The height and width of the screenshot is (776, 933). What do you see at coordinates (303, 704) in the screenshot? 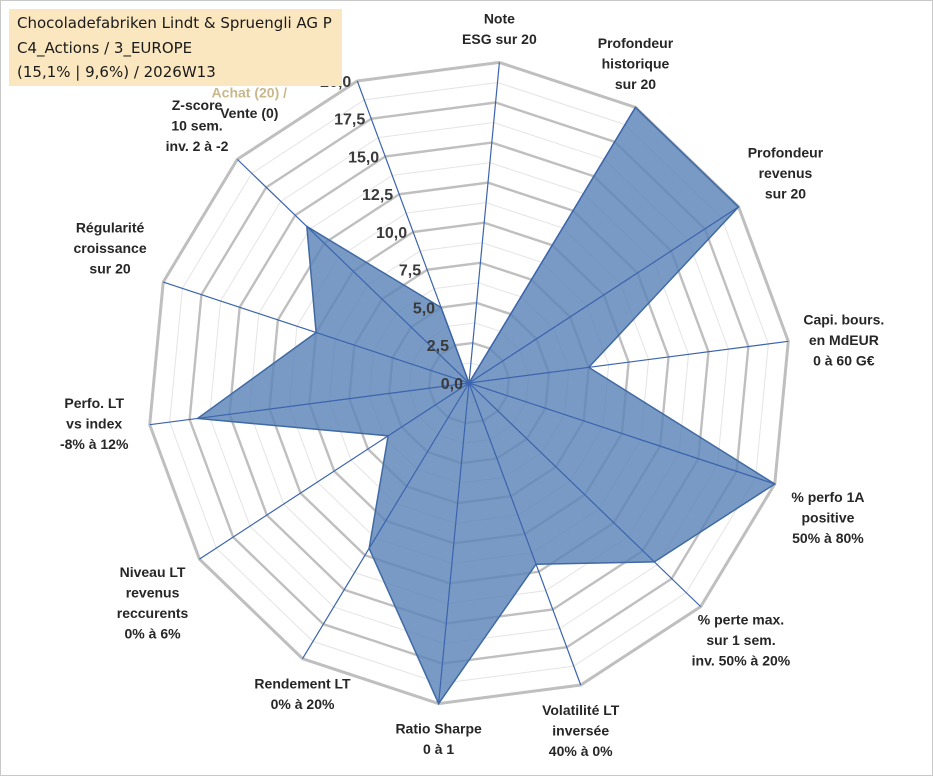
I see `axis-label: 0% à 20%` at bounding box center [303, 704].